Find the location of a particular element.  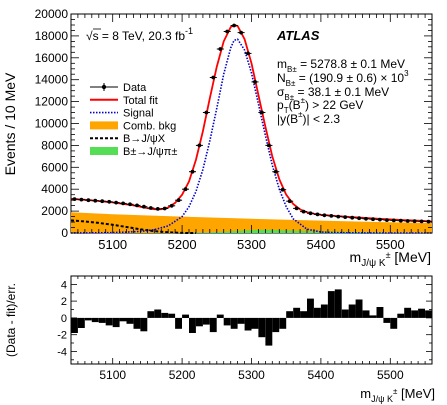

legend-entry: B±→J/ψπ± is located at coordinates (133, 152).